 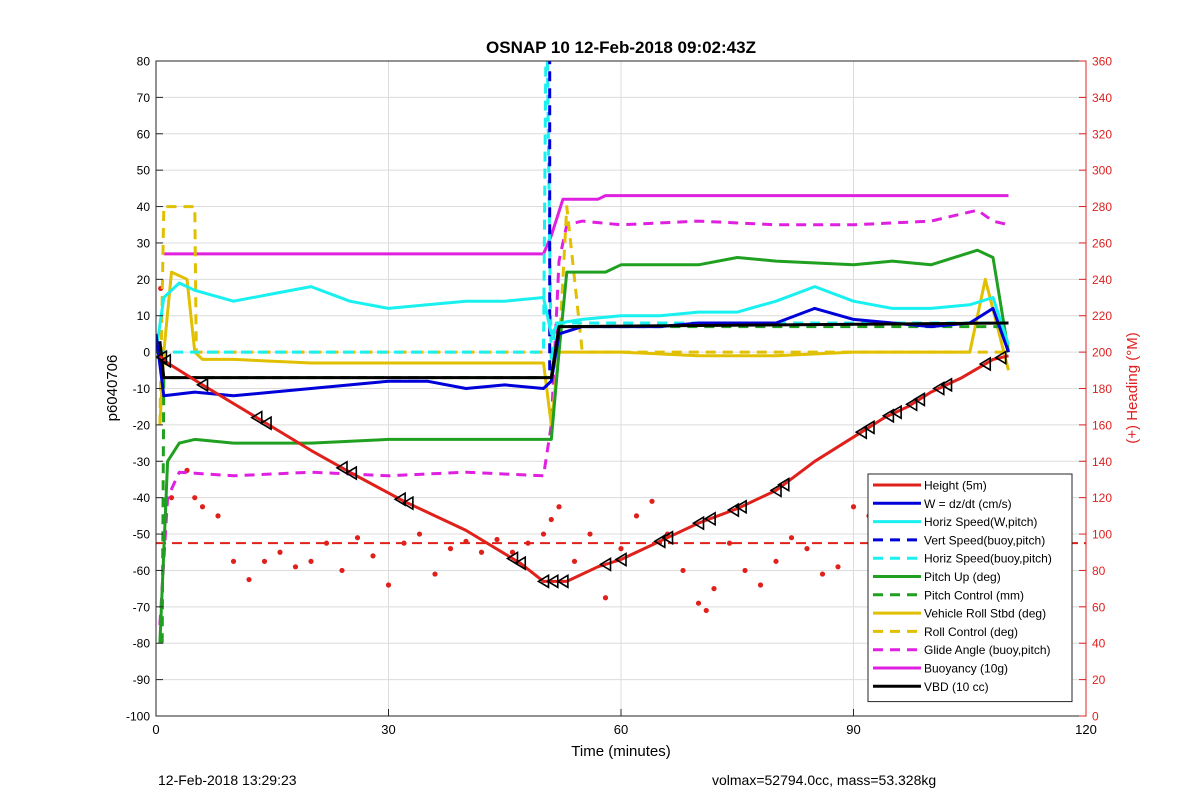 What do you see at coordinates (824, 780) in the screenshot?
I see `footer-mass-info: volmax=52794.0cc, mass=53.328kg` at bounding box center [824, 780].